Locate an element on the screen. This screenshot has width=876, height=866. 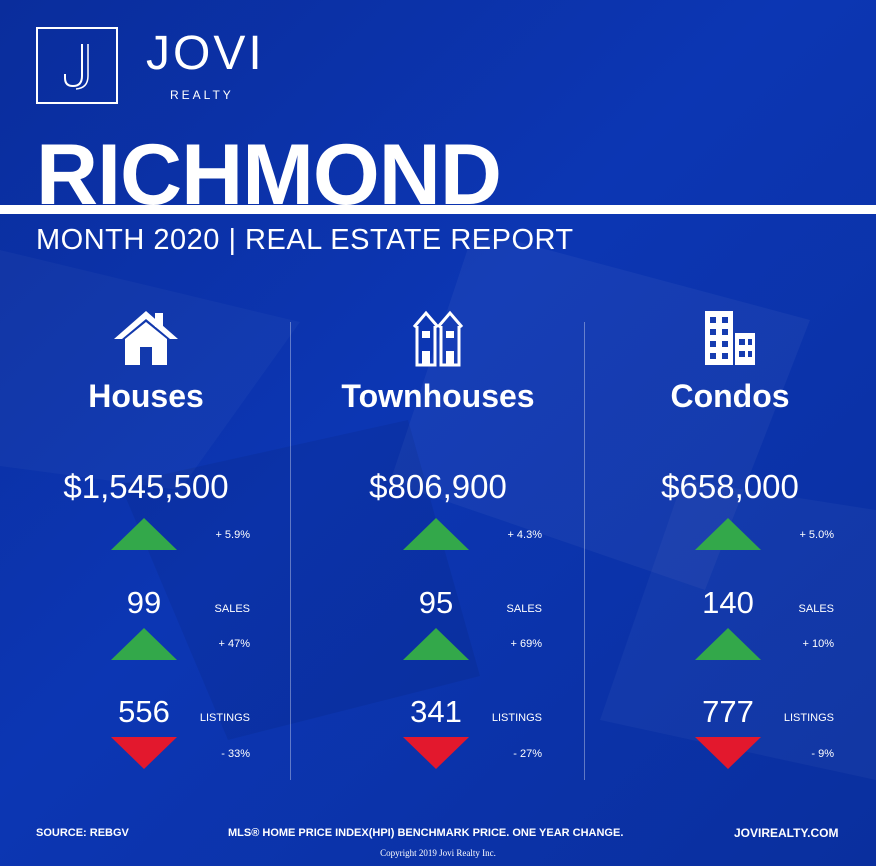
column-heading: Townhouses is located at coordinates (438, 396).